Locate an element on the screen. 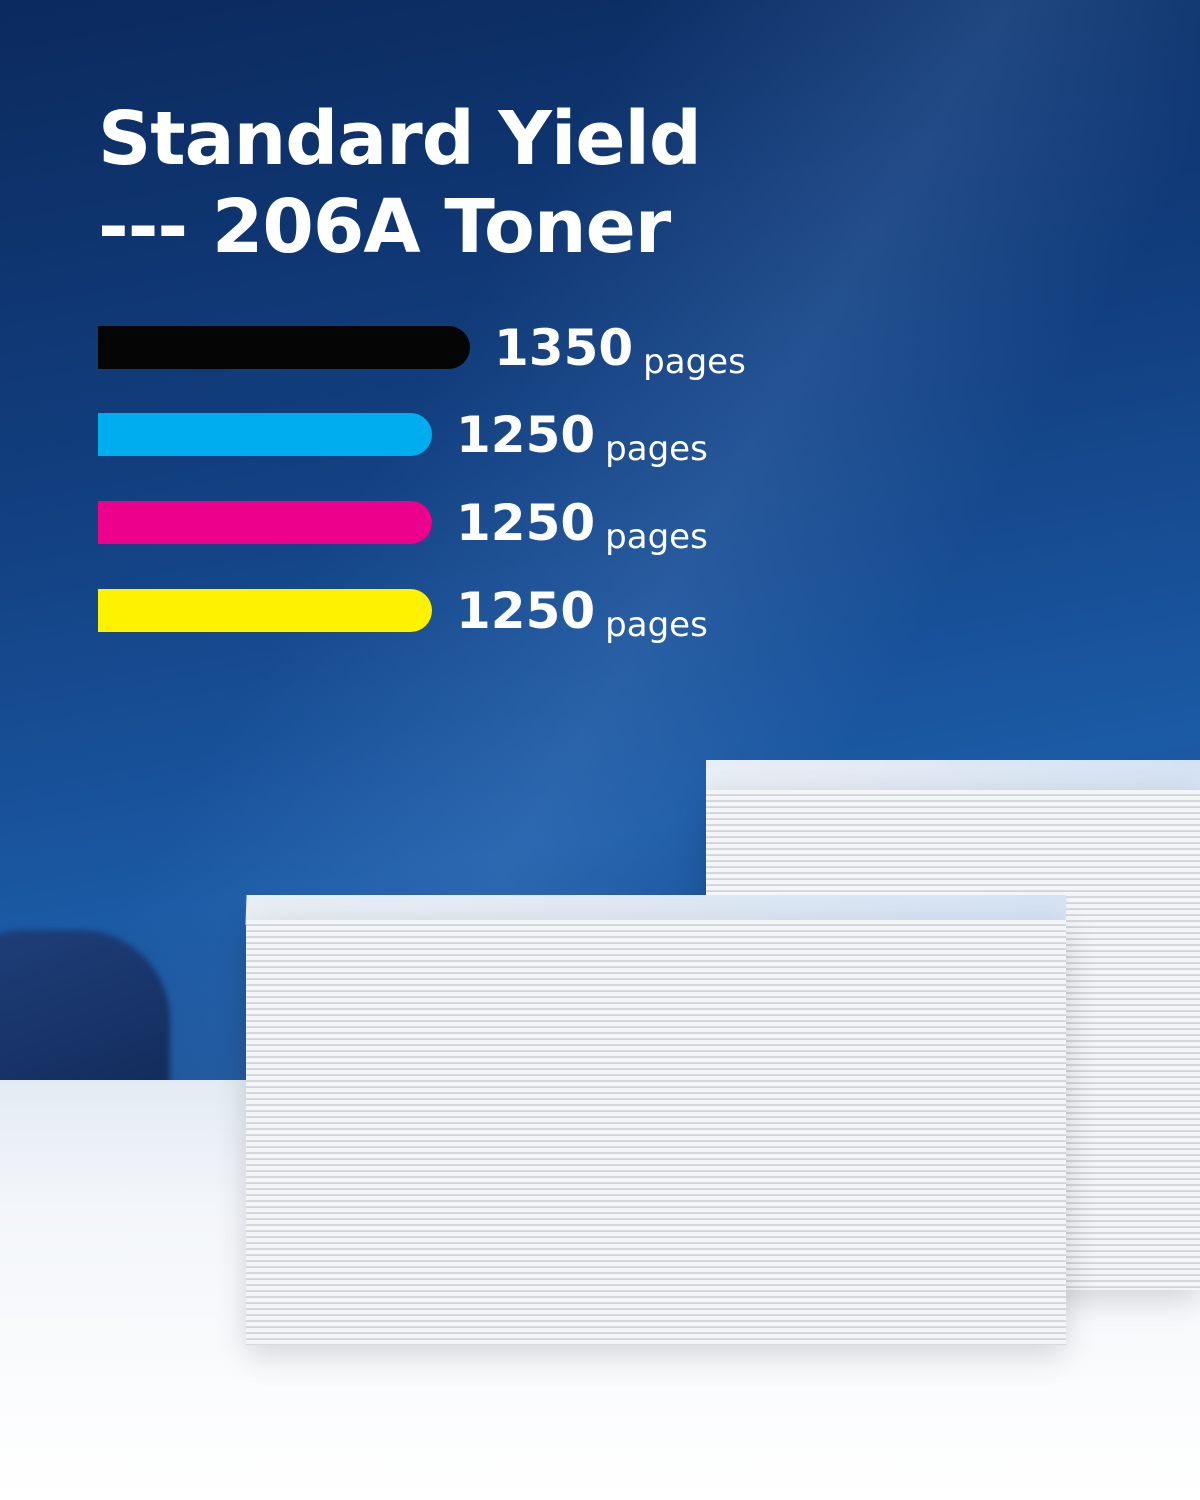 This screenshot has width=1200, height=1500. yield-value: 1350 is located at coordinates (564, 347).